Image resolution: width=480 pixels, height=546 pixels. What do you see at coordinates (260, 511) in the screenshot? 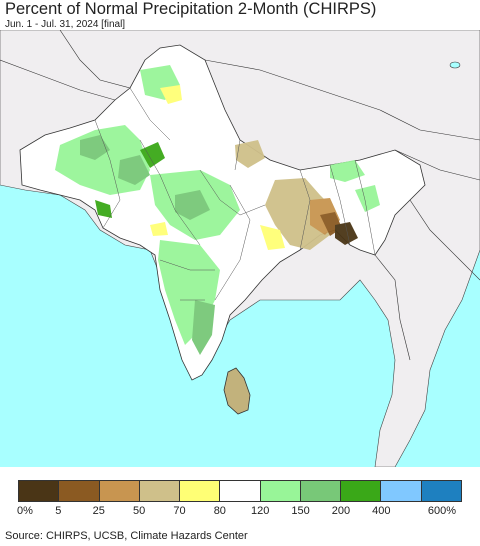
I see `legend-label: 120` at bounding box center [260, 511].